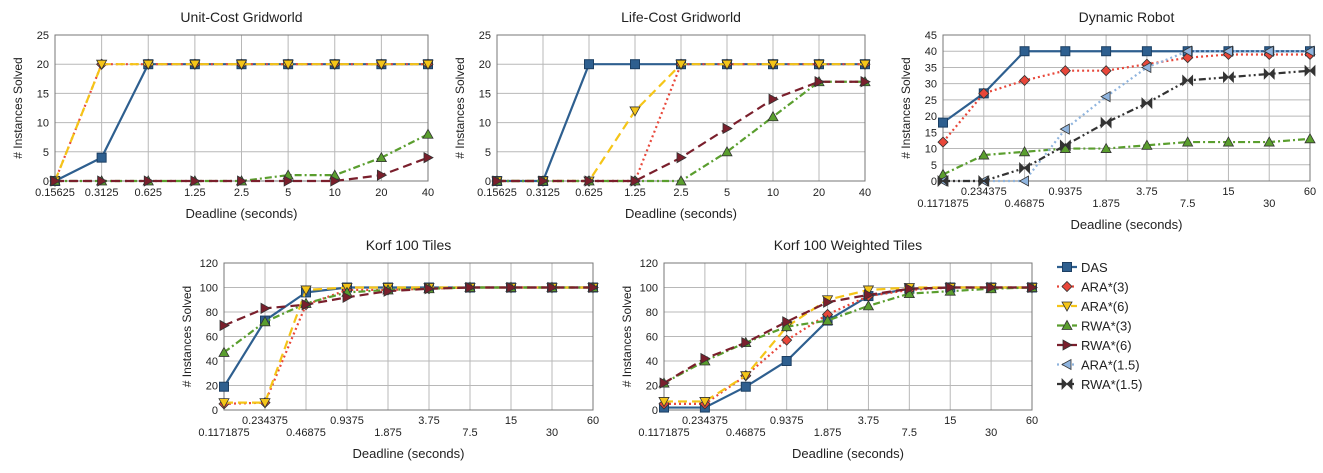  I want to click on x-tick-label: 0.15625, so click(497, 193).